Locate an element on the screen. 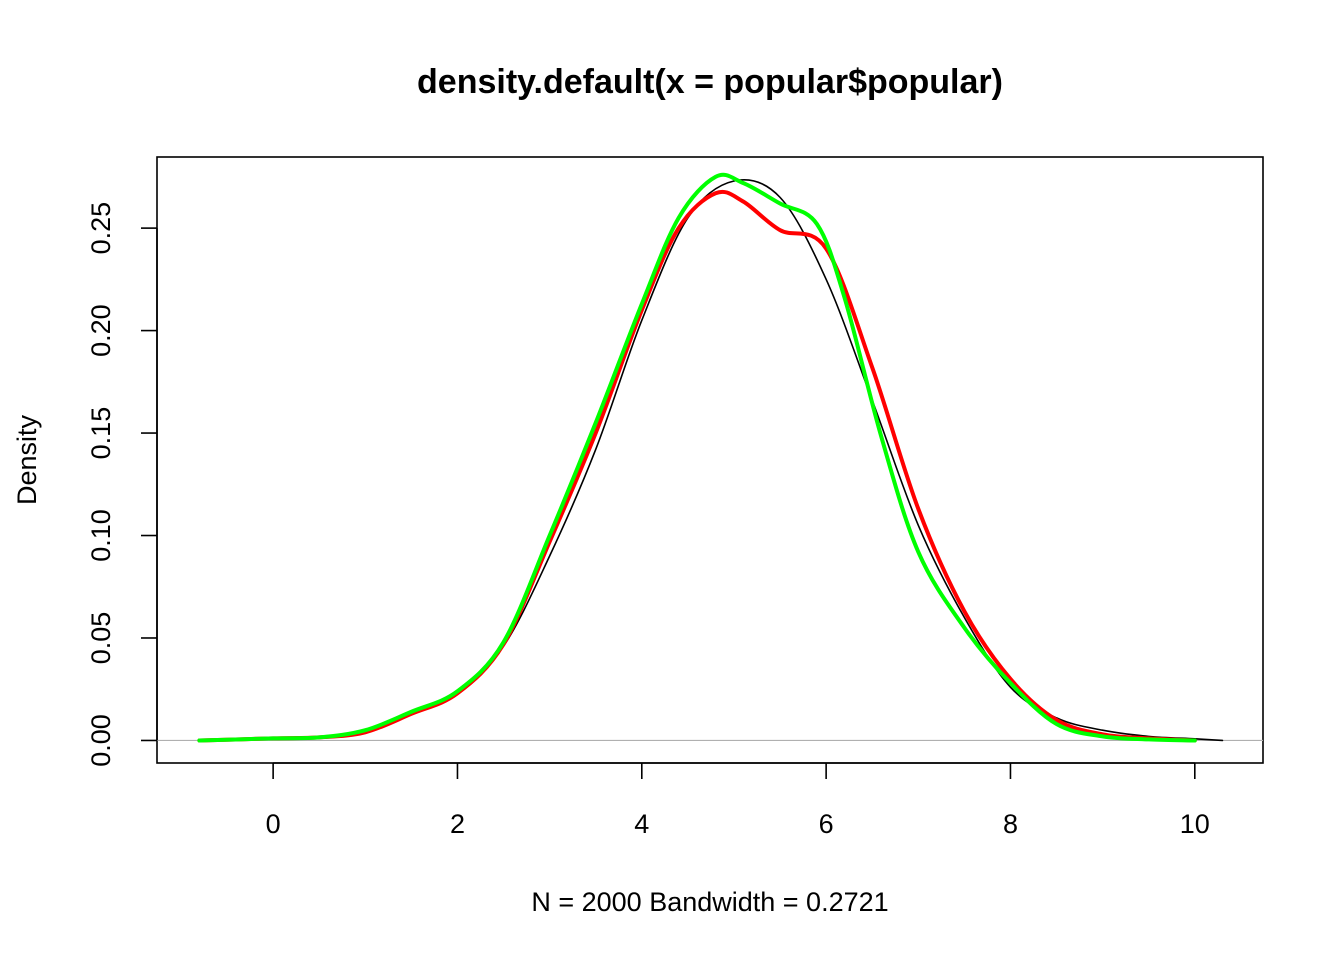  x-tick-label: 0 is located at coordinates (273, 824).